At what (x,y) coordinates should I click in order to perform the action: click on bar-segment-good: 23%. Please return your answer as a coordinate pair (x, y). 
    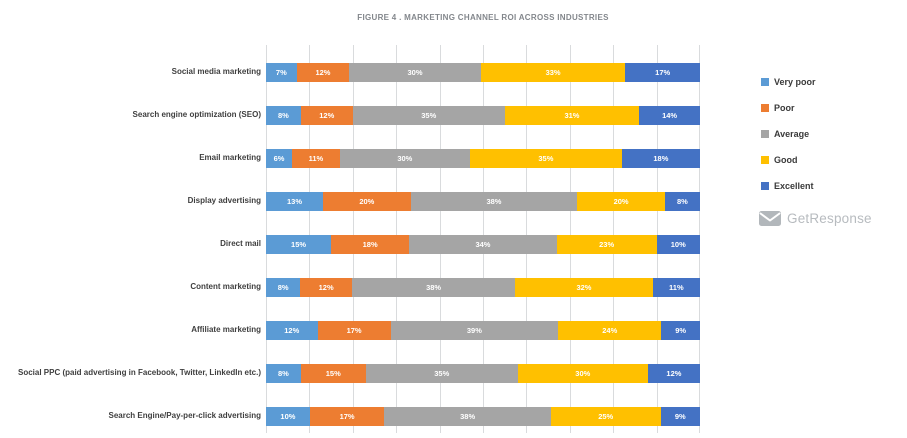
    Looking at the image, I should click on (606, 244).